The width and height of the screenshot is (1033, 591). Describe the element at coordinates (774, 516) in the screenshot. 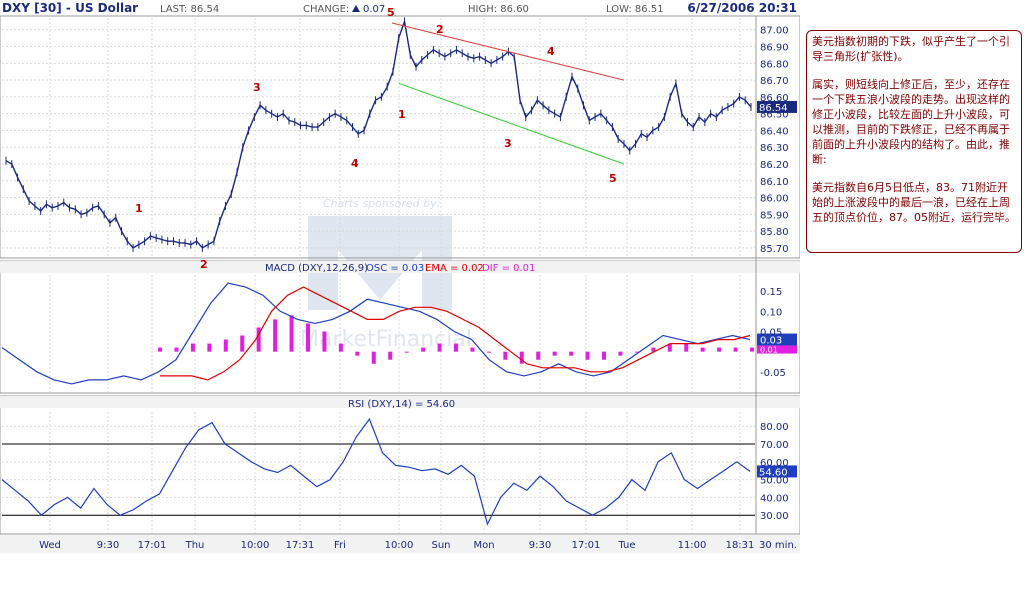

I see `rsi-tick-label: 30.00` at that location.